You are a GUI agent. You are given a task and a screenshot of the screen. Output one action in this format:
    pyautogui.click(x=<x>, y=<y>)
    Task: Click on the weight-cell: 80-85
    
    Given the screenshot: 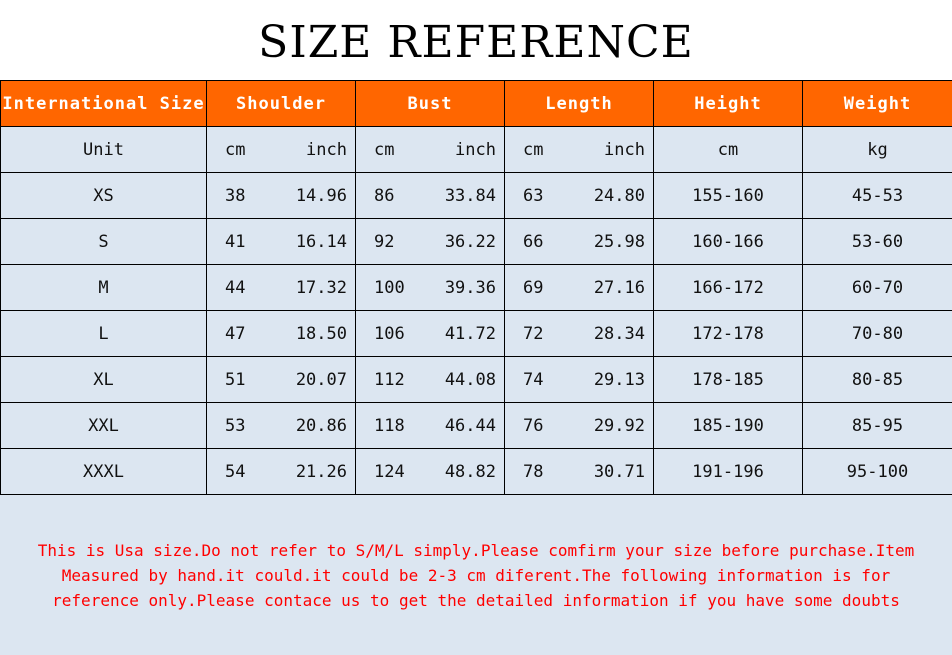 What is the action you would take?
    pyautogui.click(x=877, y=379)
    